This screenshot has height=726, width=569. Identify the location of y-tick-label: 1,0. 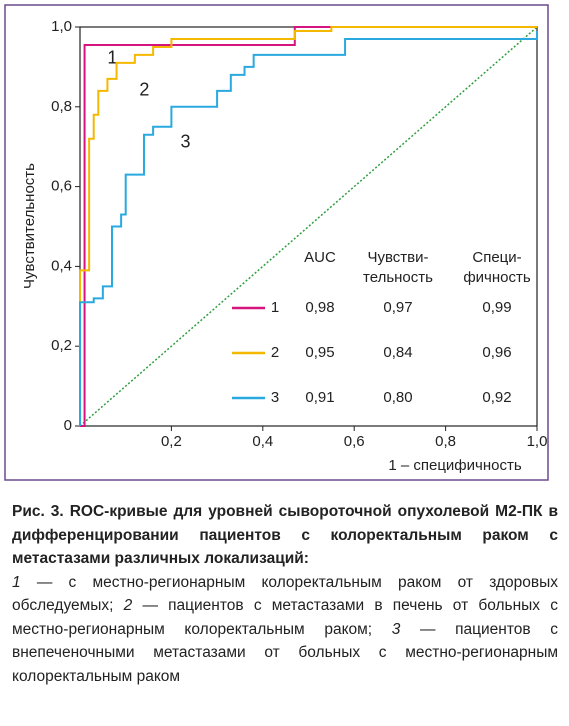
(61, 26).